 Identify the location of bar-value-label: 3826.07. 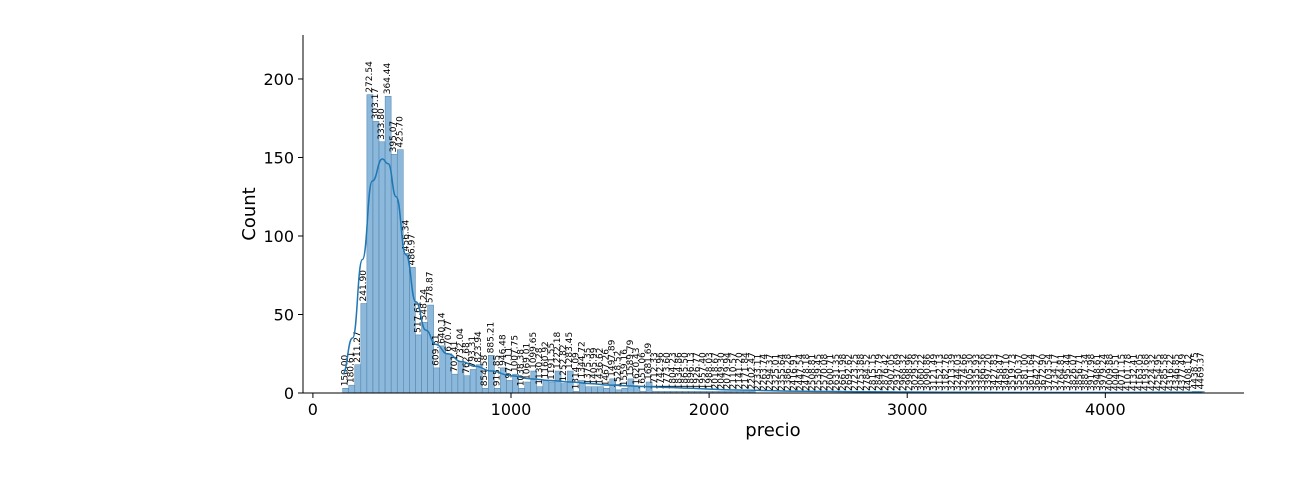
(1074, 372).